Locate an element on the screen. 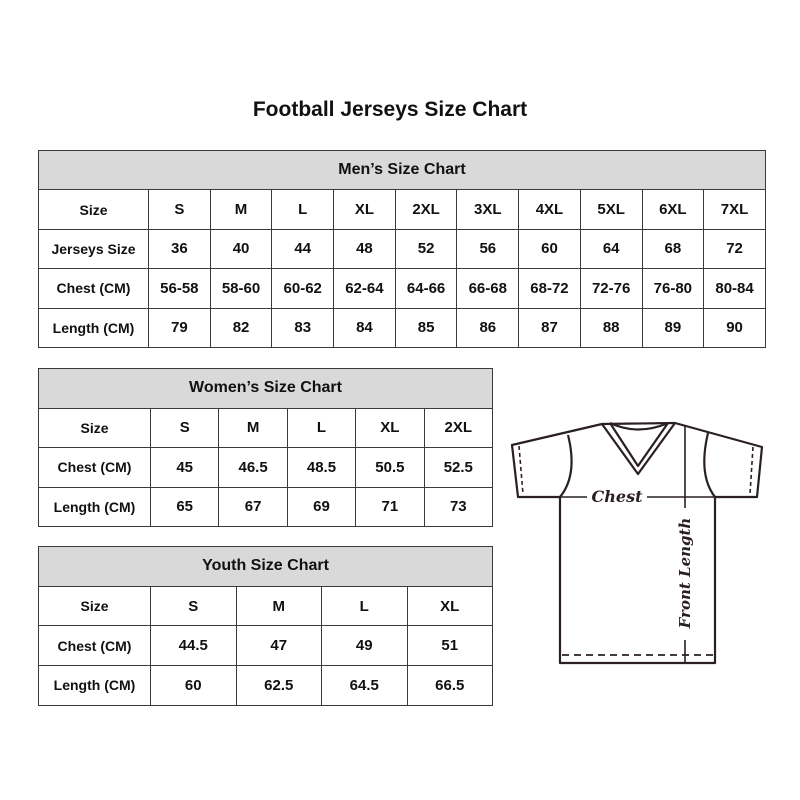  table-cell: 90 is located at coordinates (734, 327).